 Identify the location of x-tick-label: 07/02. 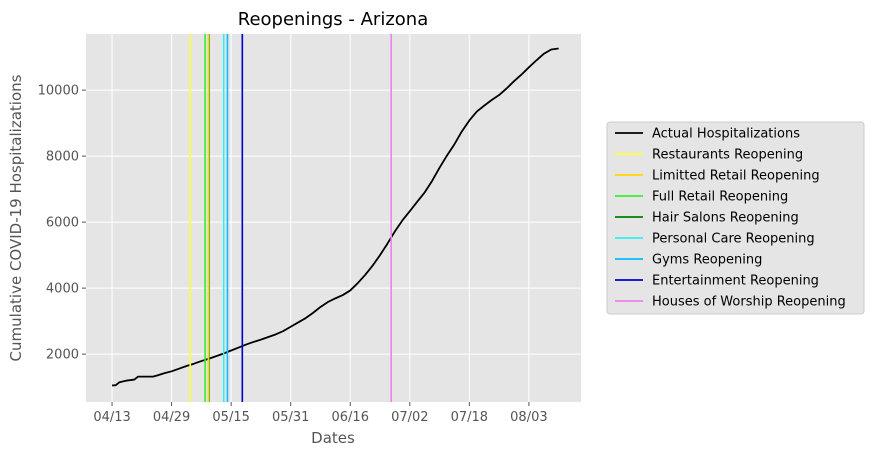
(409, 417).